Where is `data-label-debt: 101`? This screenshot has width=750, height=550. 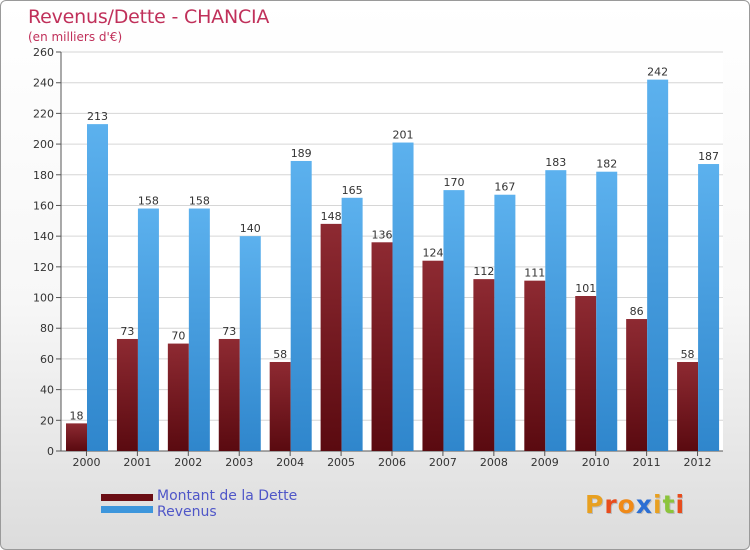 data-label-debt: 101 is located at coordinates (585, 288).